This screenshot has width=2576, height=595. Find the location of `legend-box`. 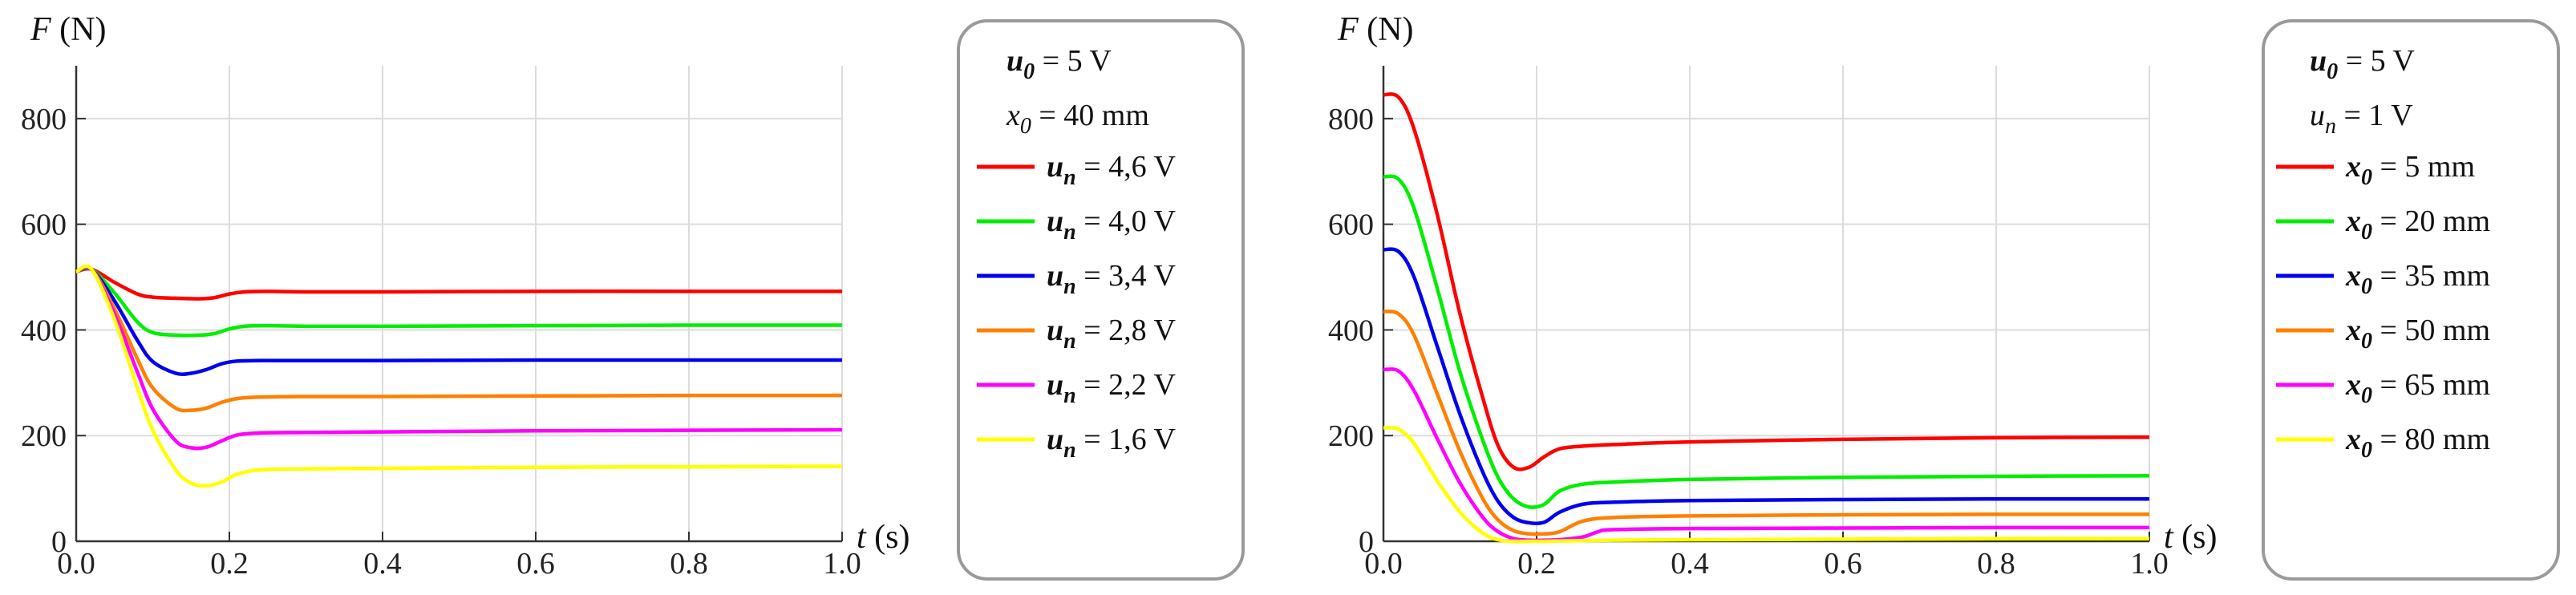

legend-box is located at coordinates (2411, 300).